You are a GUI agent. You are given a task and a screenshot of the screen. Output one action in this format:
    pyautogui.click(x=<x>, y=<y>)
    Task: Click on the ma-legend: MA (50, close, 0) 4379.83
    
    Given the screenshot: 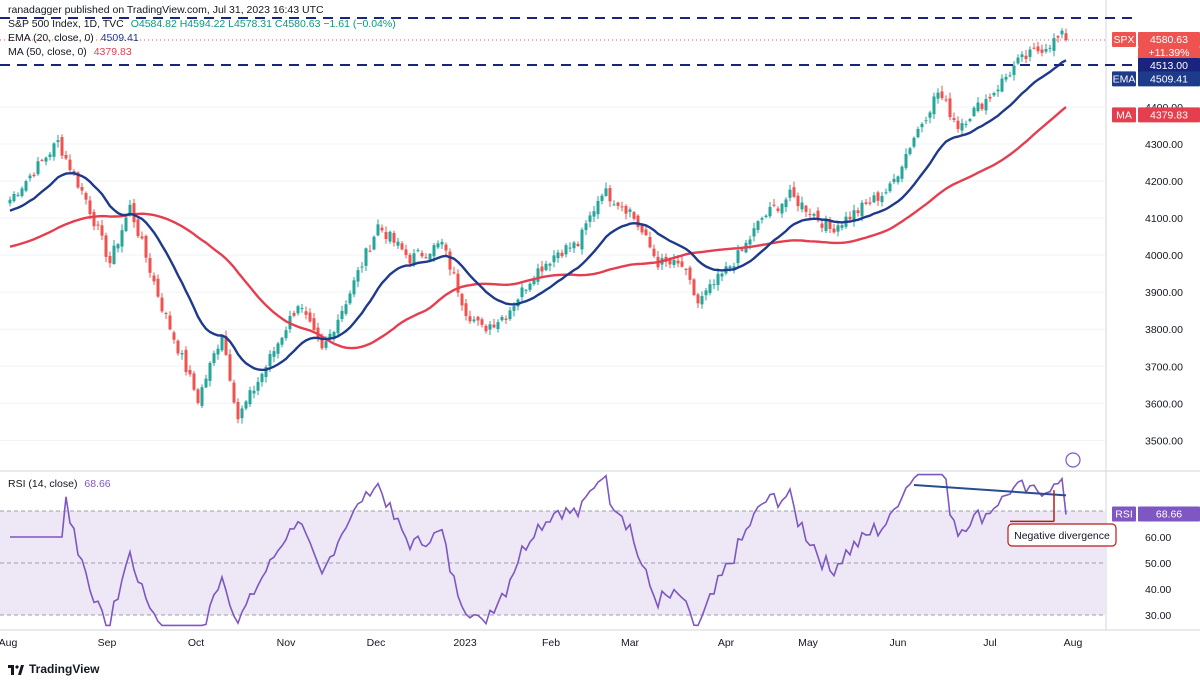 What is the action you would take?
    pyautogui.click(x=70, y=52)
    